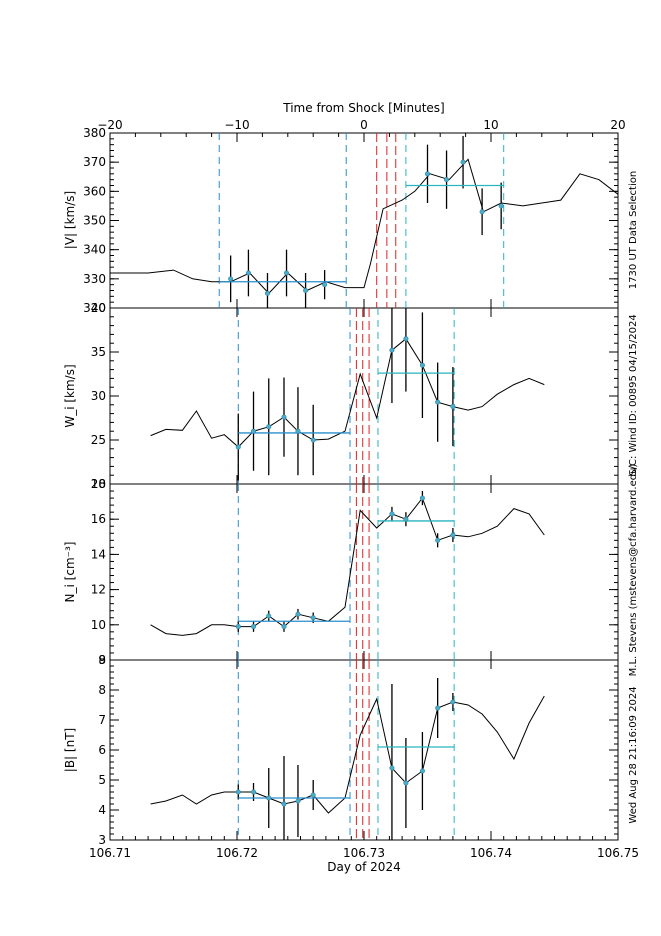 This screenshot has height=936, width=661. What do you see at coordinates (94, 133) in the screenshot?
I see `y-tick-label: 380` at bounding box center [94, 133].